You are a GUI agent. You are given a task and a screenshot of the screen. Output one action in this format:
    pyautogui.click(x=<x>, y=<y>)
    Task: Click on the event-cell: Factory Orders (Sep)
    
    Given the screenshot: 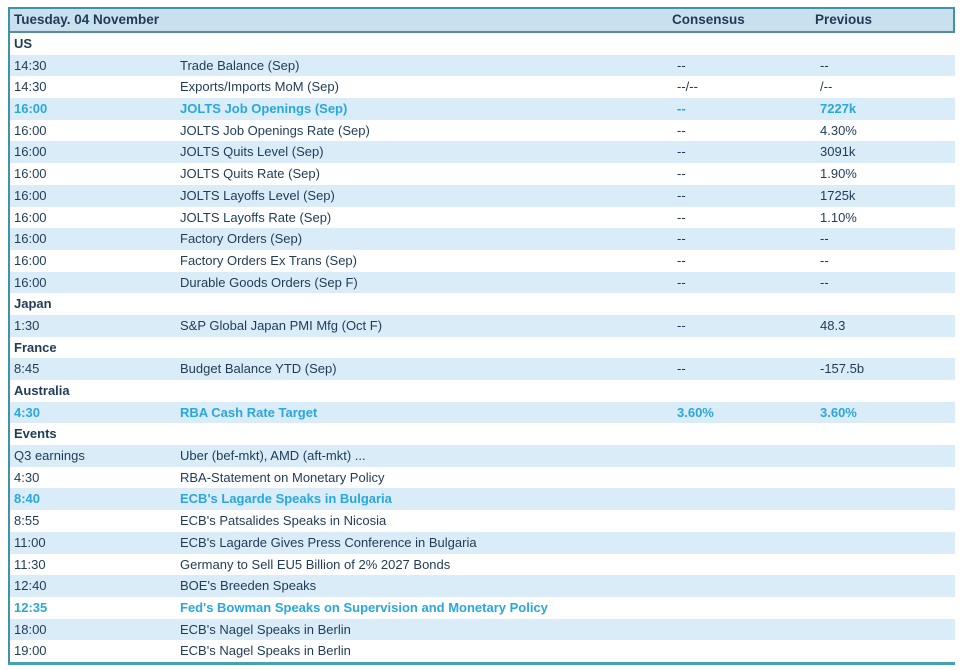 What is the action you would take?
    pyautogui.click(x=241, y=239)
    